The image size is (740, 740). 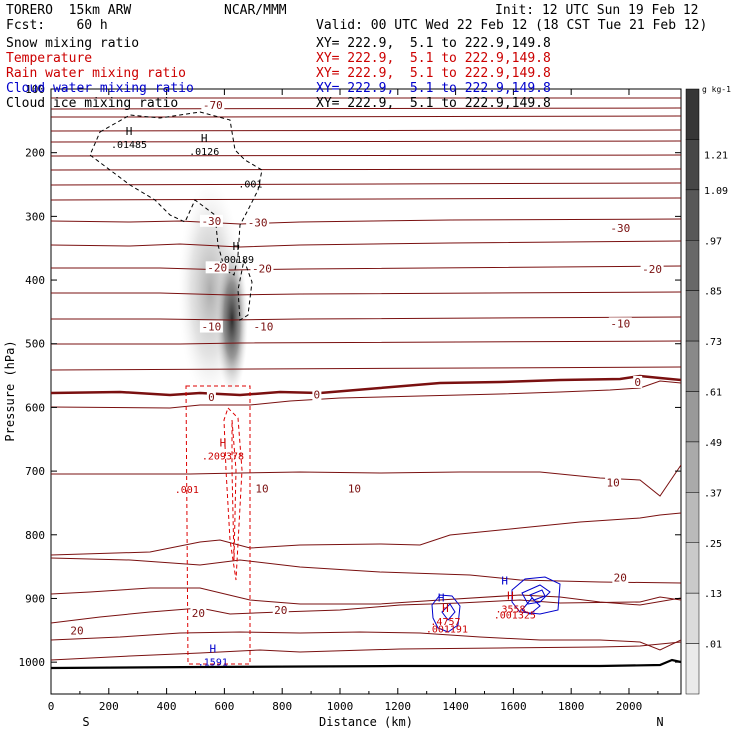 I want to click on colorbar-label: .85, so click(x=713, y=292).